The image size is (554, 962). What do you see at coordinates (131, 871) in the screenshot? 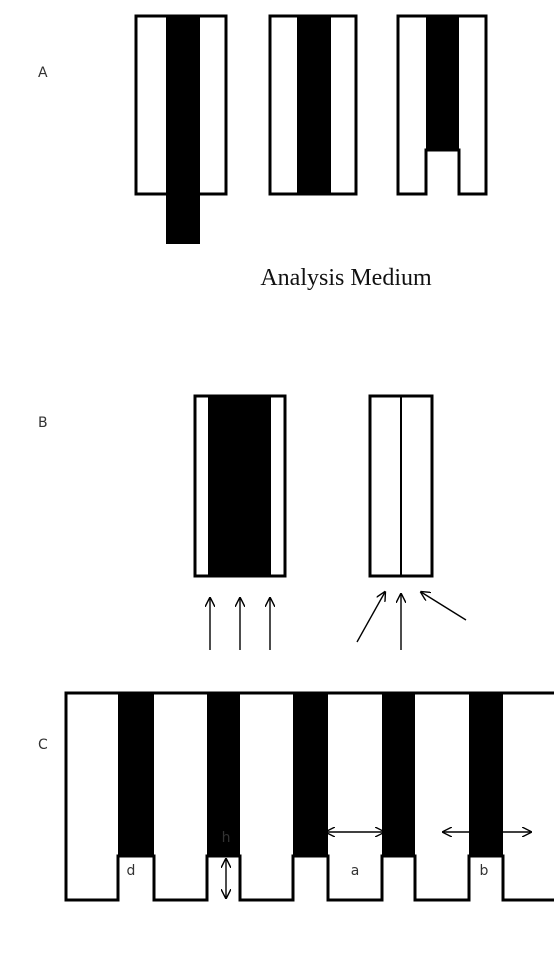
I see `dimension-label: d` at bounding box center [131, 871].